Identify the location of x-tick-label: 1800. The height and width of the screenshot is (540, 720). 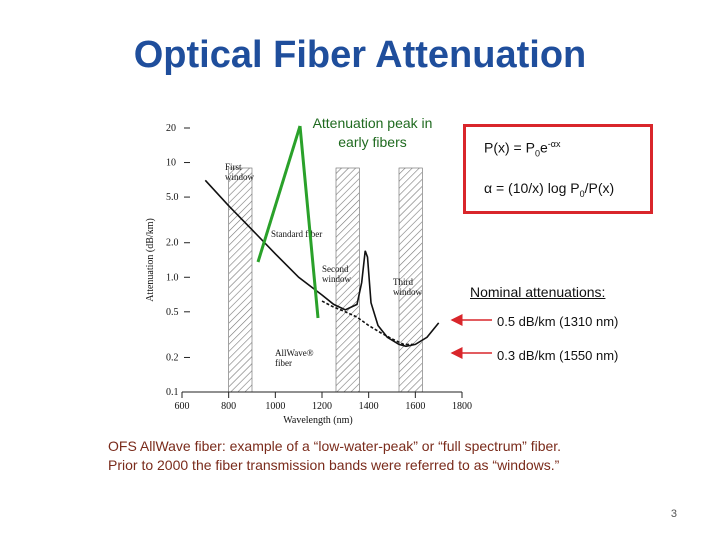
(462, 406).